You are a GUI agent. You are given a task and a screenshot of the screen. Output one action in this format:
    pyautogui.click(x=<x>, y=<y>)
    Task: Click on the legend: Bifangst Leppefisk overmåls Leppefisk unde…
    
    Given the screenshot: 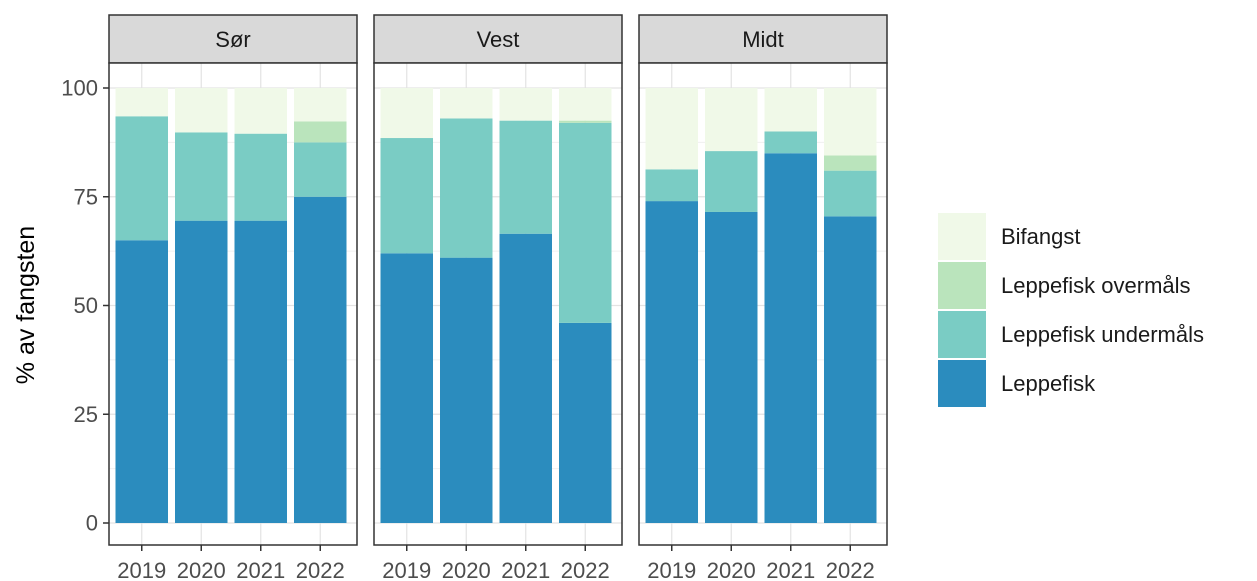 What is the action you would take?
    pyautogui.click(x=1071, y=310)
    